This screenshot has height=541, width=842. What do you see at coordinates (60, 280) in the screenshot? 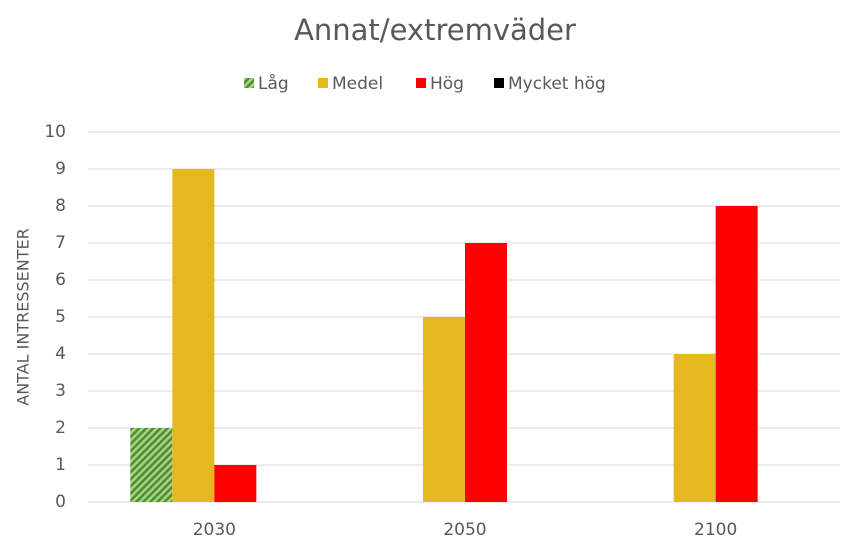
I see `y-tick-label: 6` at bounding box center [60, 280].